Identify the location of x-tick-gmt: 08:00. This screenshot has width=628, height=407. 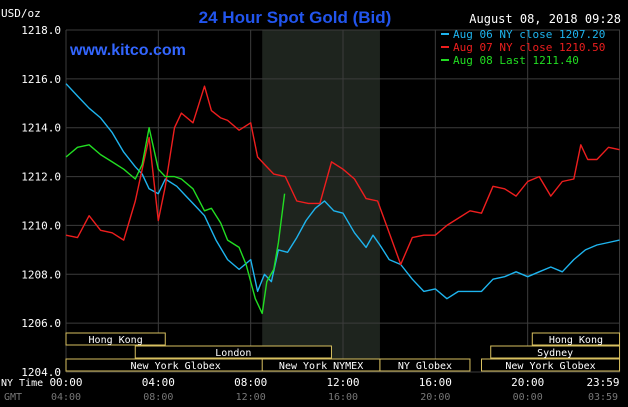
(158, 397).